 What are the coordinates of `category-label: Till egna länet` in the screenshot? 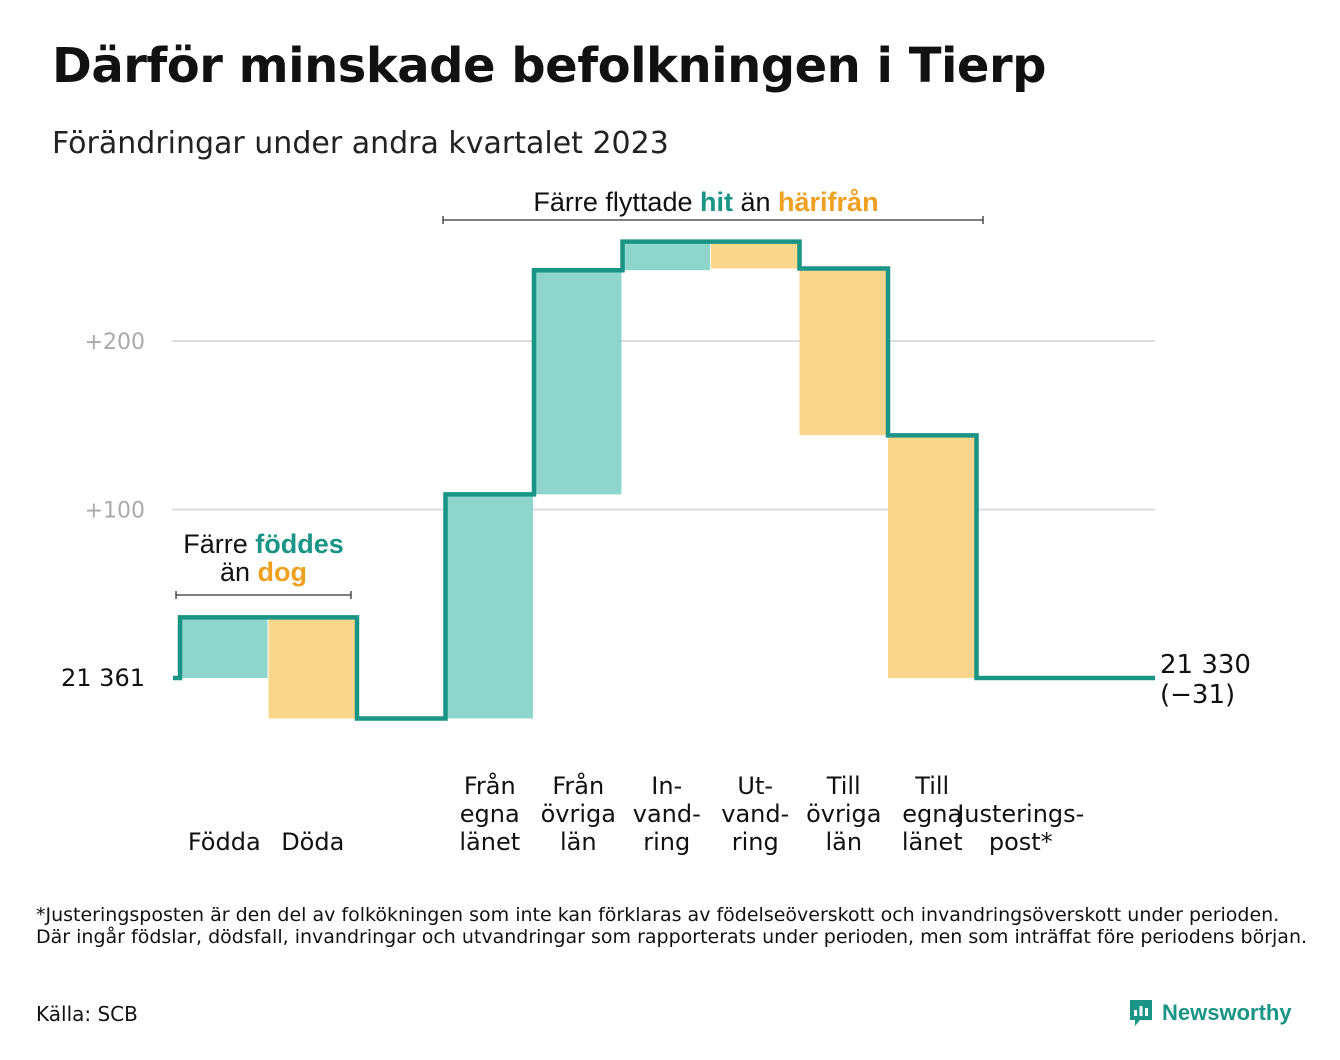 It's located at (932, 814).